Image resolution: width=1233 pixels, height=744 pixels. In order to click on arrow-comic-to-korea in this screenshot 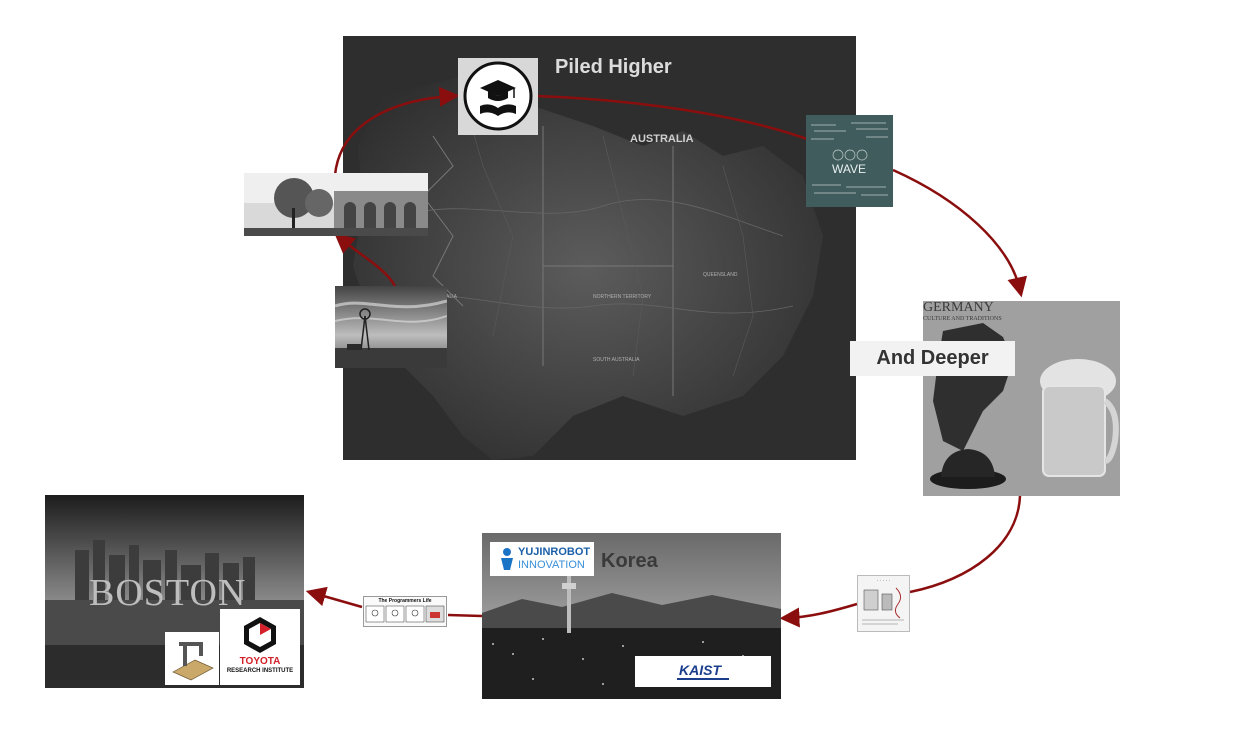, I will do `click(818, 615)`.